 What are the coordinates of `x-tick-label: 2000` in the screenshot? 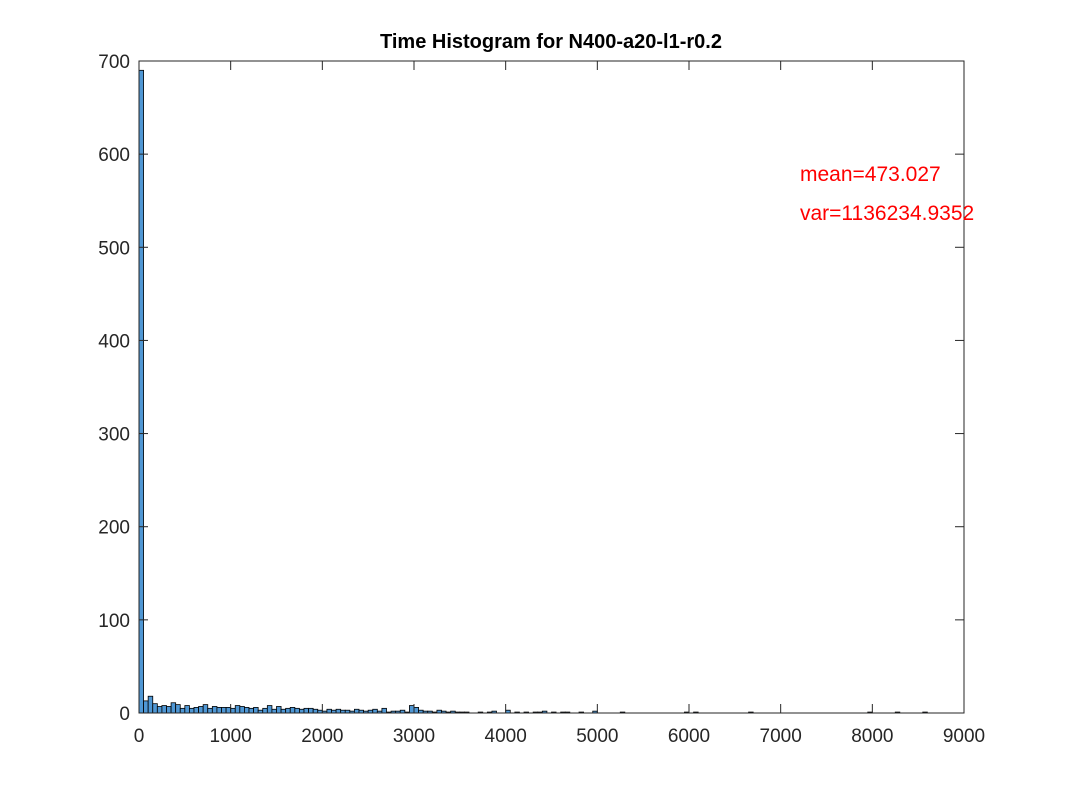 It's located at (322, 736).